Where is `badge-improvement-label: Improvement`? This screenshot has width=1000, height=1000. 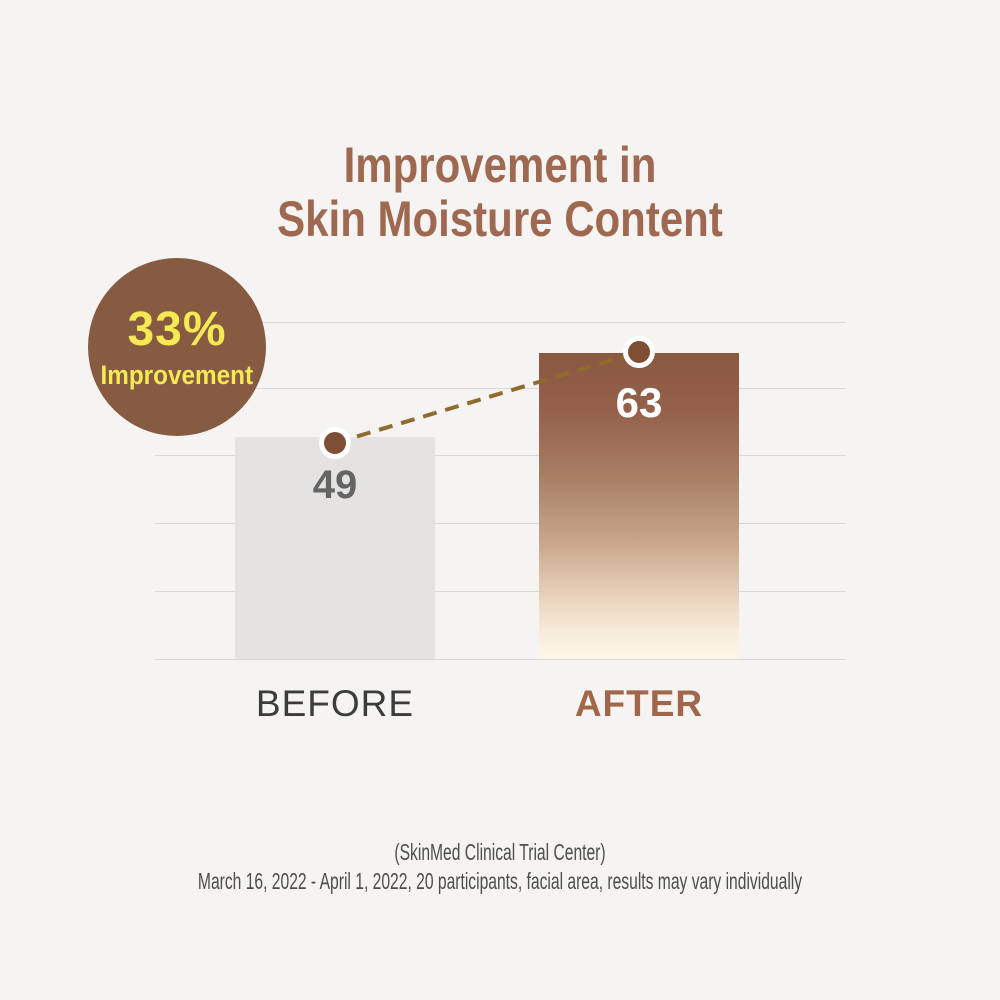 badge-improvement-label: Improvement is located at coordinates (177, 374).